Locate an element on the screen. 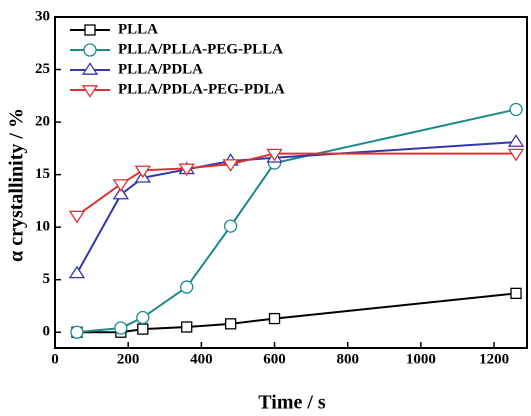 Image resolution: width=531 pixels, height=416 pixels. x-tick-label: 800 is located at coordinates (347, 359).